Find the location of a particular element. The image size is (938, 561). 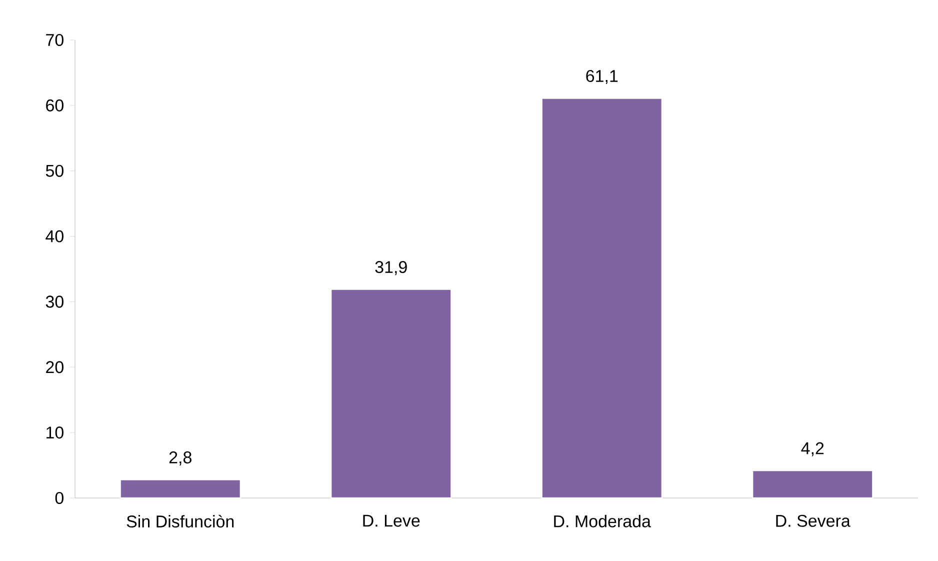

data-label: 31,9 is located at coordinates (391, 268).